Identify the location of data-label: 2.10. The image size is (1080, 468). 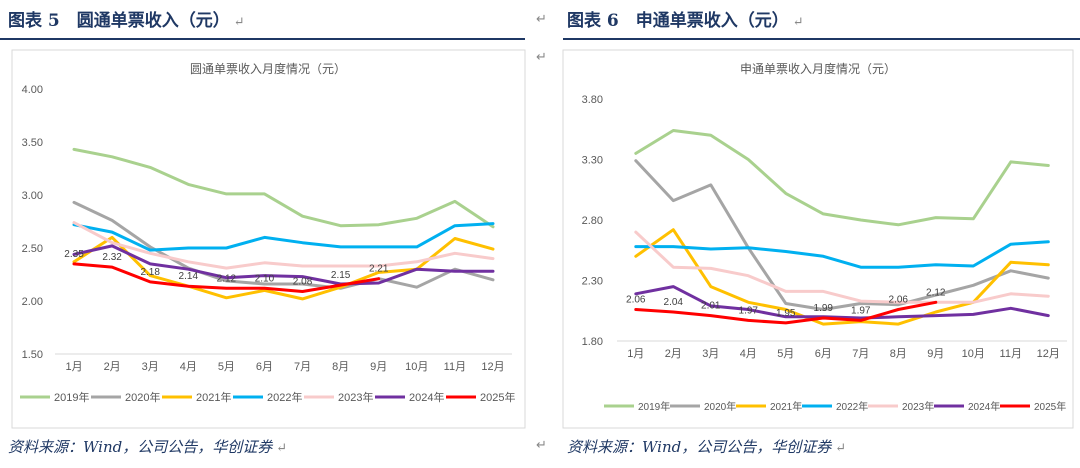
(265, 278).